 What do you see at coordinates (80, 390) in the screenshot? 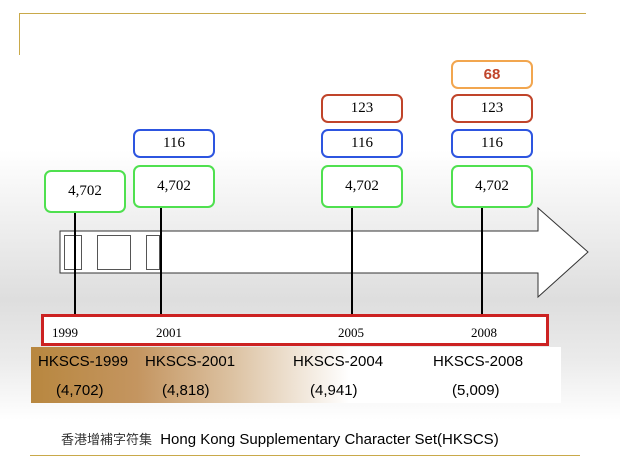
I see `version-count-1999: (4,702)` at bounding box center [80, 390].